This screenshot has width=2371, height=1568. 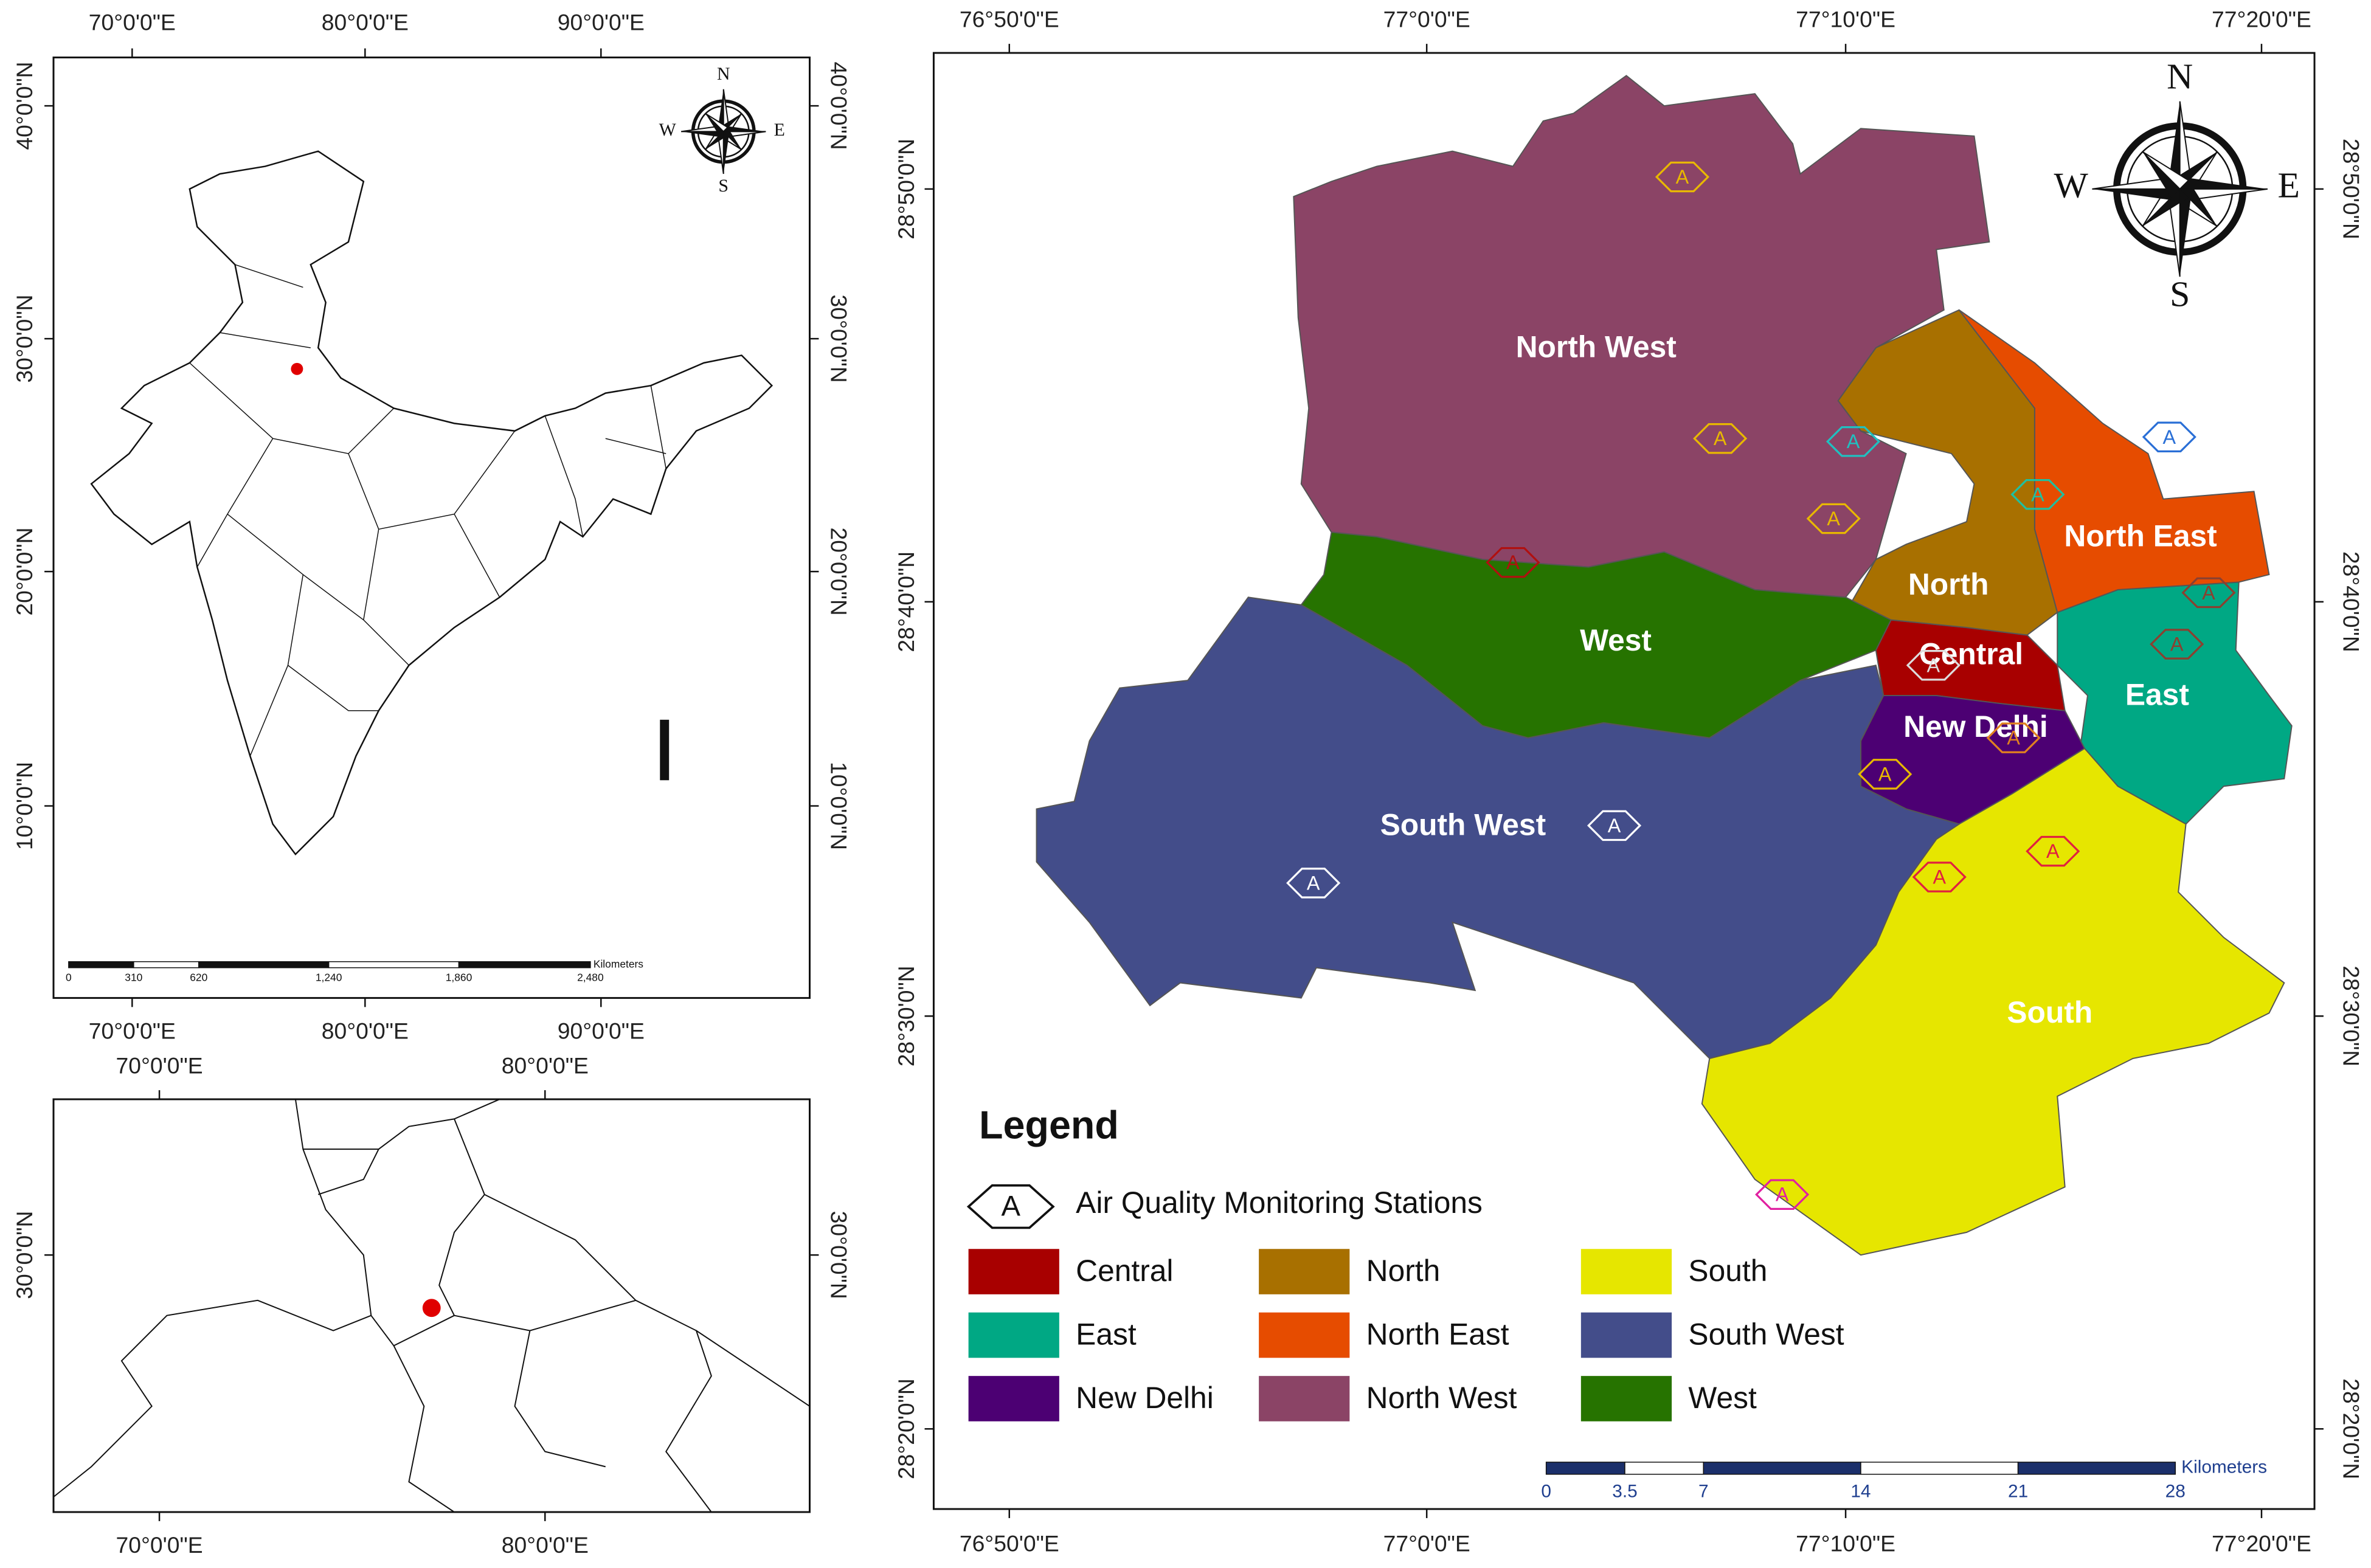 What do you see at coordinates (602, 22) in the screenshot?
I see `lon-label: 90°0'0"E` at bounding box center [602, 22].